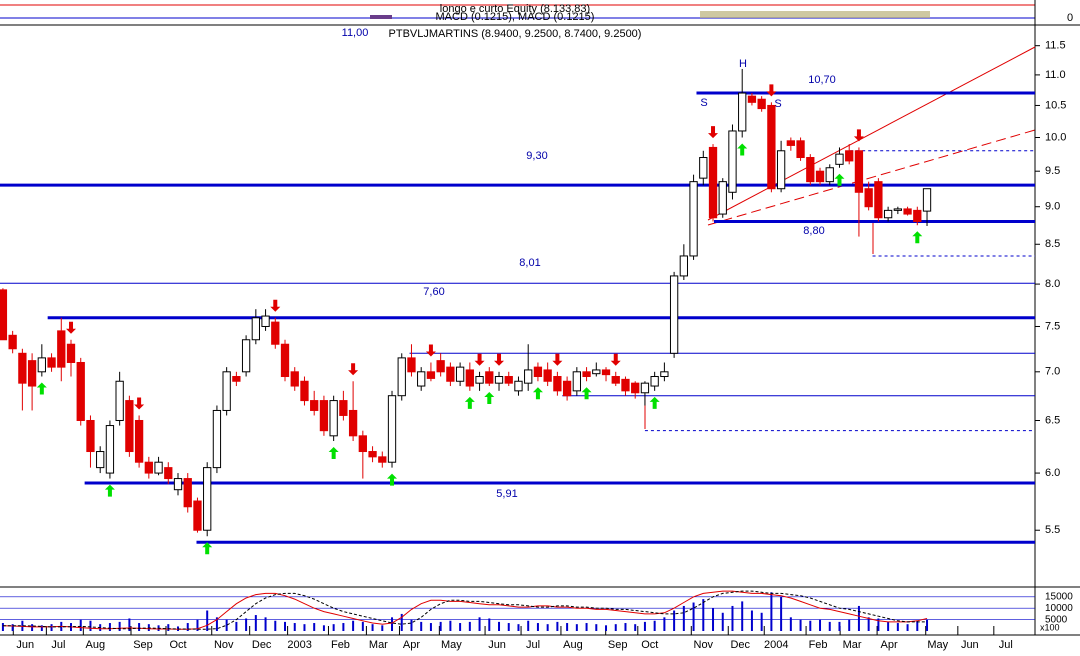  Describe the element at coordinates (1070, 18) in the screenshot. I see `top-tick-label: 0` at that location.